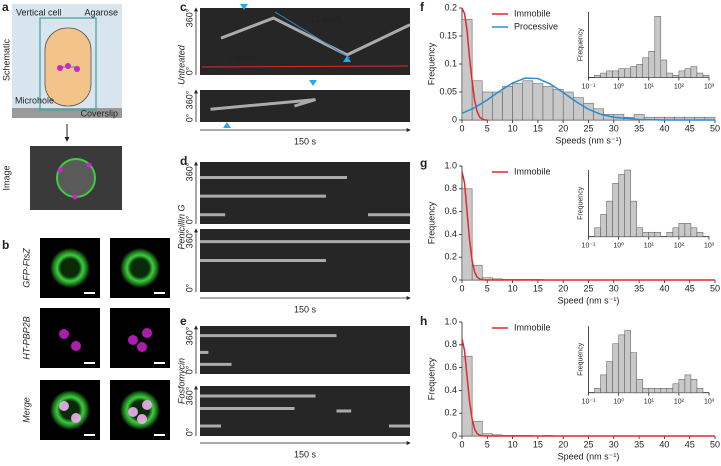  What do you see at coordinates (305, 66) in the screenshot?
I see `fit-line` at bounding box center [305, 66].